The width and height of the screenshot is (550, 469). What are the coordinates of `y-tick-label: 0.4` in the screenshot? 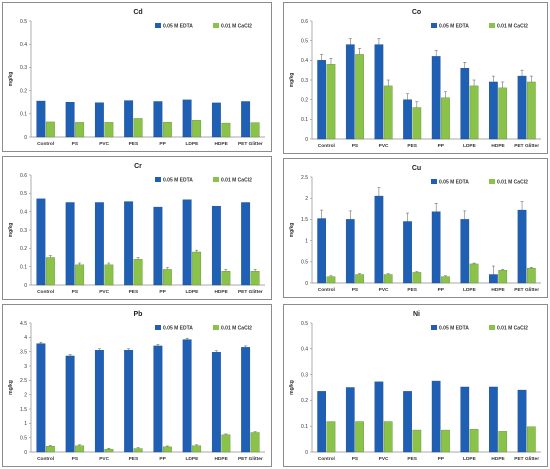 It's located at (23, 212).